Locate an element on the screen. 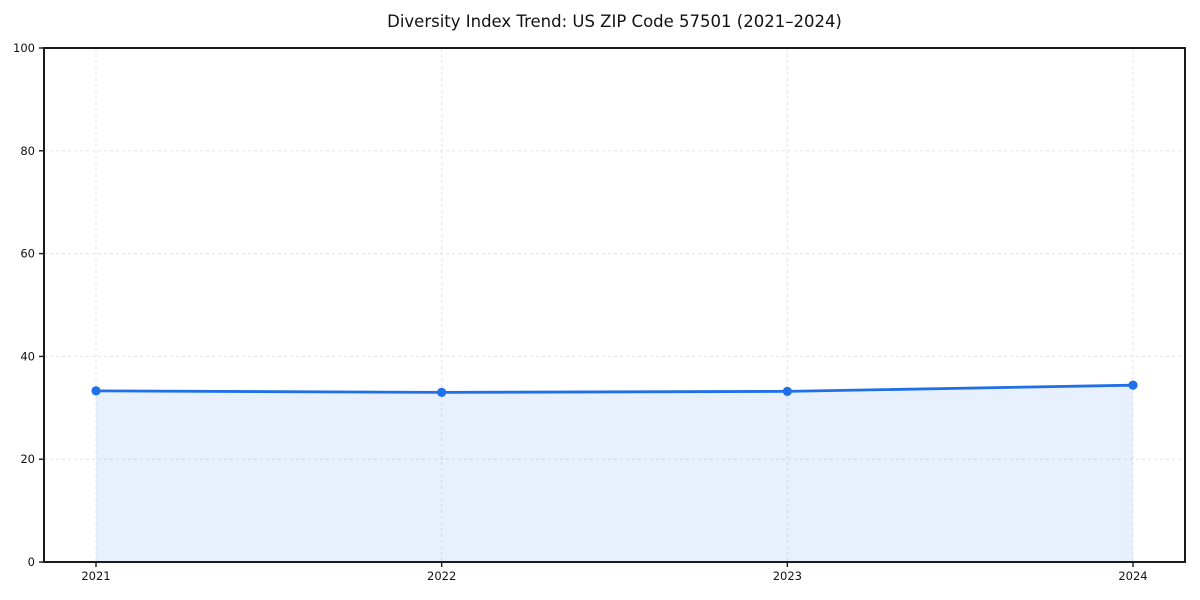  y-tick-label: 40 is located at coordinates (27, 356).